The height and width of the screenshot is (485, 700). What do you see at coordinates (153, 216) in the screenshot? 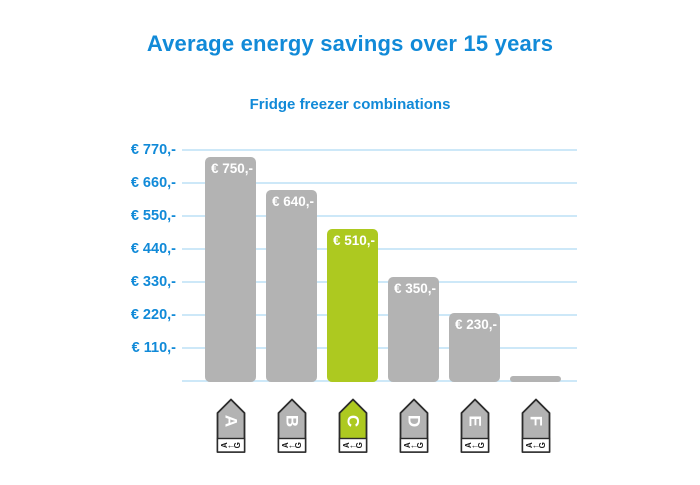
I see `y-axis-tick-label: € 550,-` at bounding box center [153, 216].